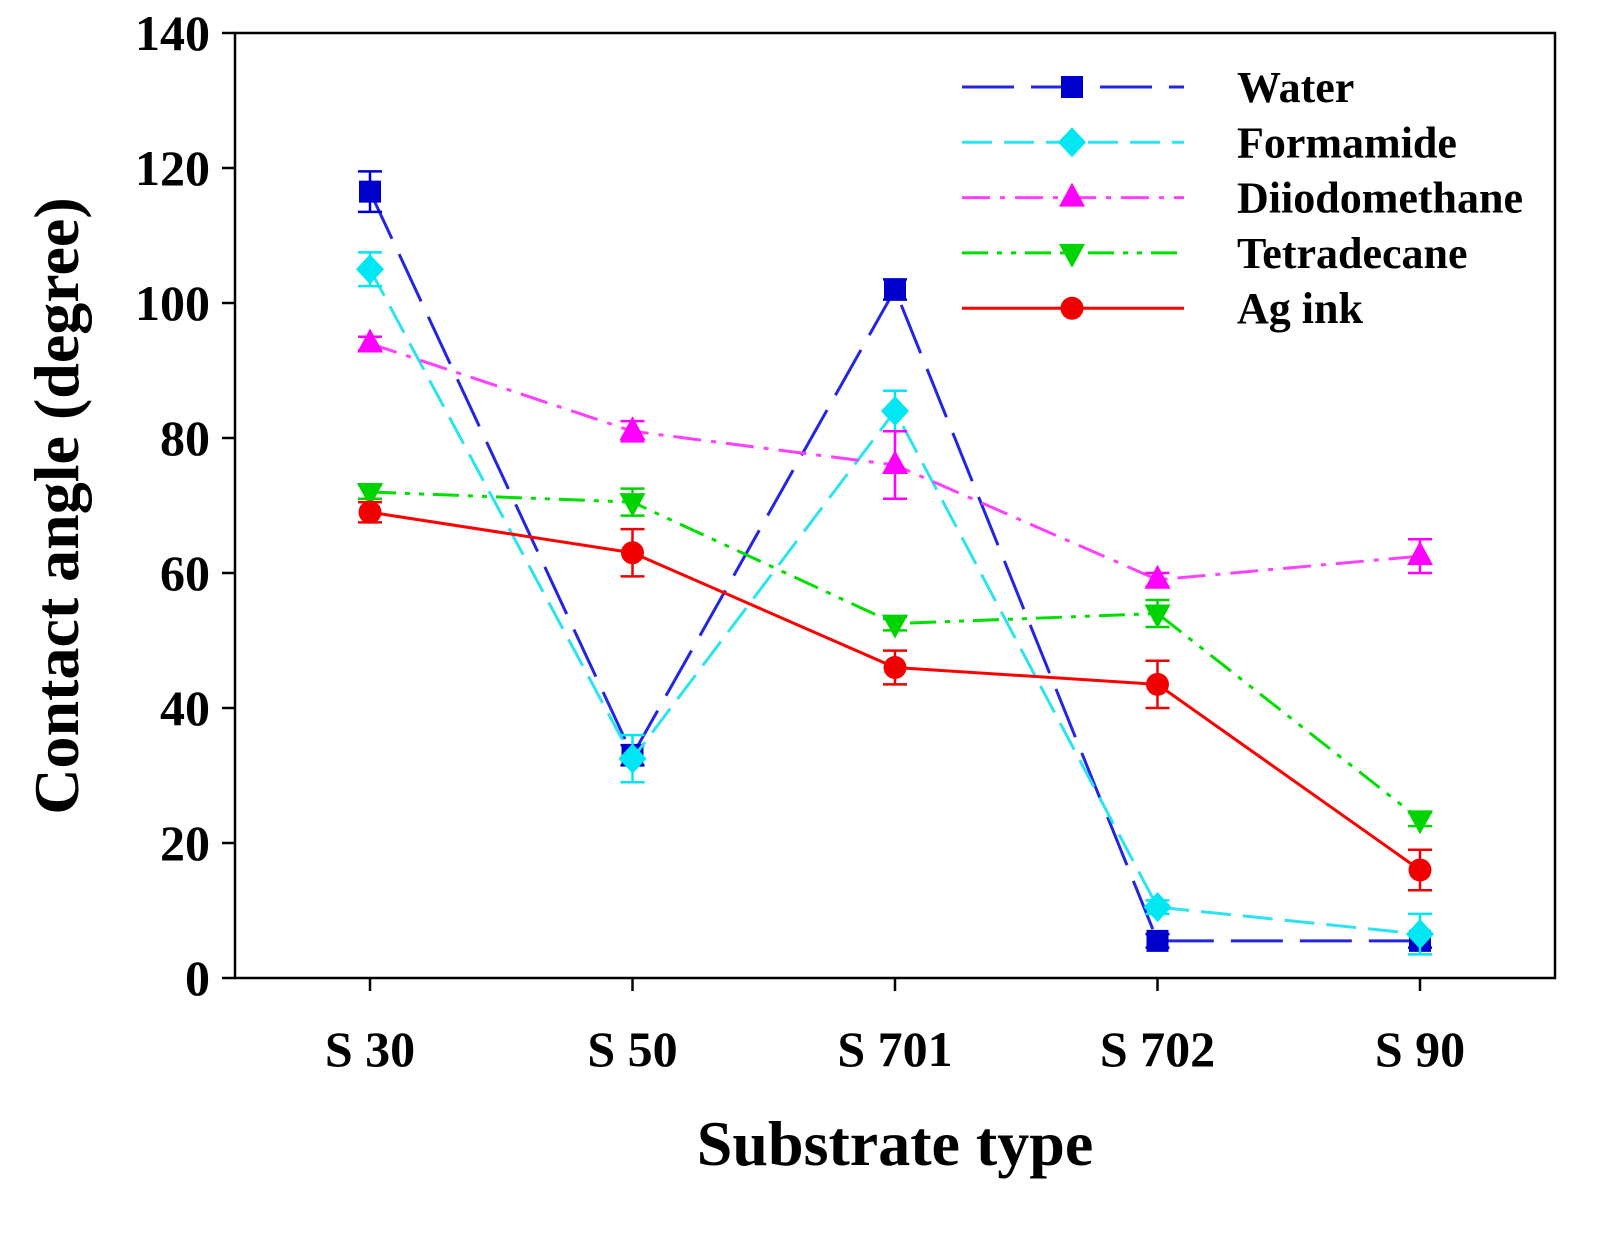 Image resolution: width=1611 pixels, height=1237 pixels. What do you see at coordinates (185, 708) in the screenshot?
I see `y-tick-label-40: 40` at bounding box center [185, 708].